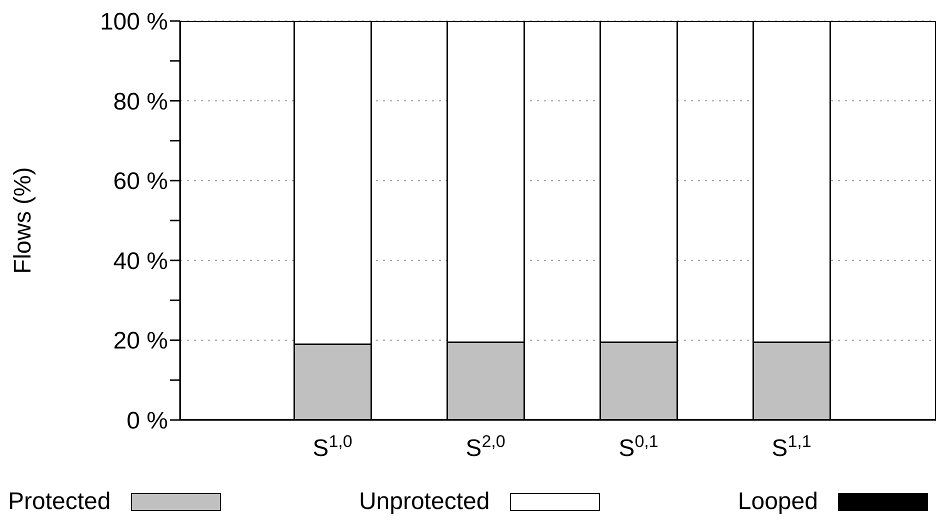  Describe the element at coordinates (59, 502) in the screenshot. I see `legend-label: Protected` at that location.